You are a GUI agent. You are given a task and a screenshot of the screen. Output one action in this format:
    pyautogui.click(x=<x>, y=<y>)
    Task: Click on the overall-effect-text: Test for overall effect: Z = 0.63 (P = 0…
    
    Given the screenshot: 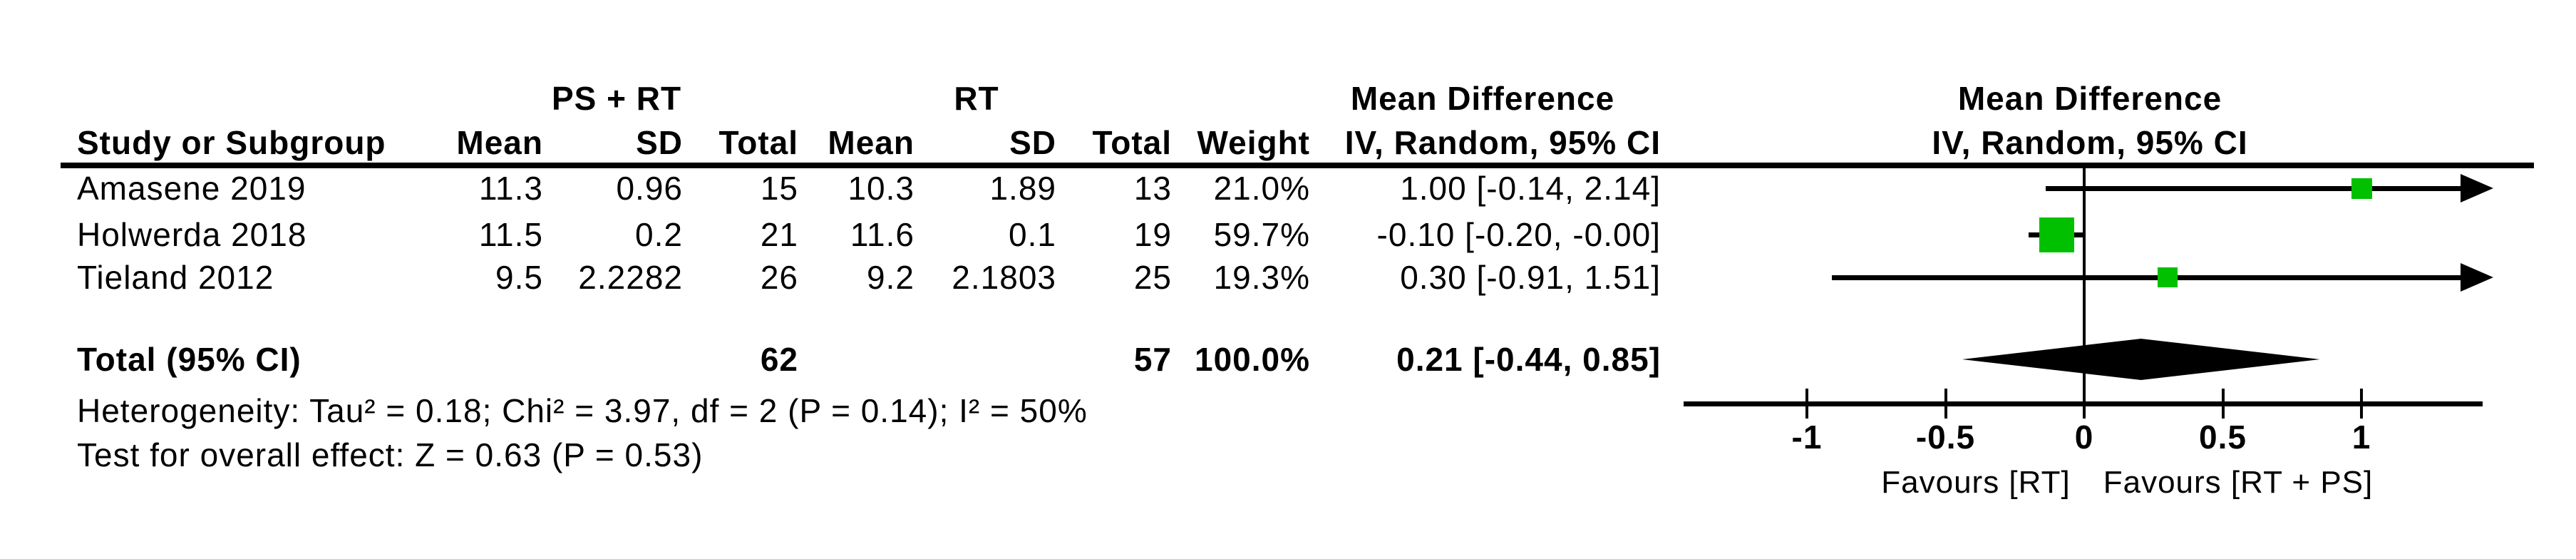 What is the action you would take?
    pyautogui.click(x=390, y=454)
    